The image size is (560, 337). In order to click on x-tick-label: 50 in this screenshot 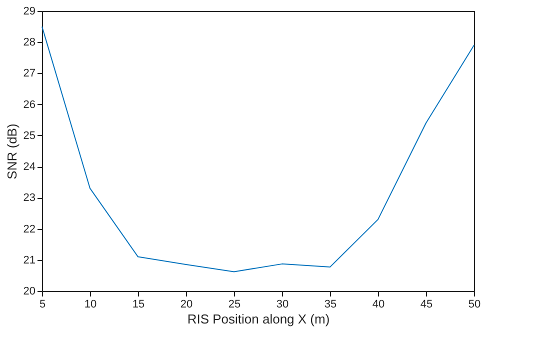, I will do `click(474, 304)`.